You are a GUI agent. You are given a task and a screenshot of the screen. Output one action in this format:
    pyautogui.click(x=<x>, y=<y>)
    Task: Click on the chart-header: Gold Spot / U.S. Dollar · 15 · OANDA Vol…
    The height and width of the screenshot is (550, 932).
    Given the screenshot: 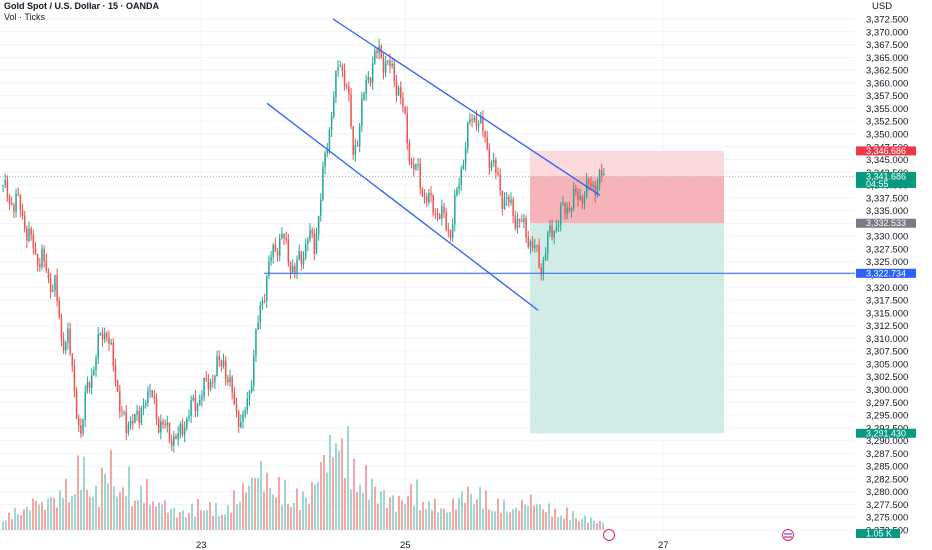 What is the action you would take?
    pyautogui.click(x=81, y=12)
    